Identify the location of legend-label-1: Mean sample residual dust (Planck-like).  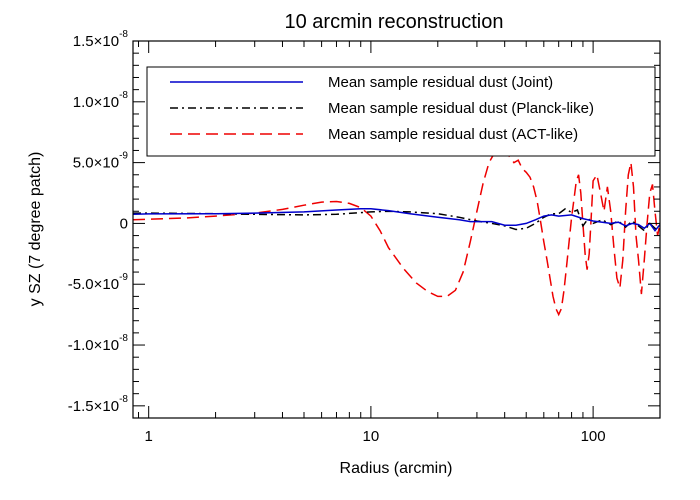
(461, 108).